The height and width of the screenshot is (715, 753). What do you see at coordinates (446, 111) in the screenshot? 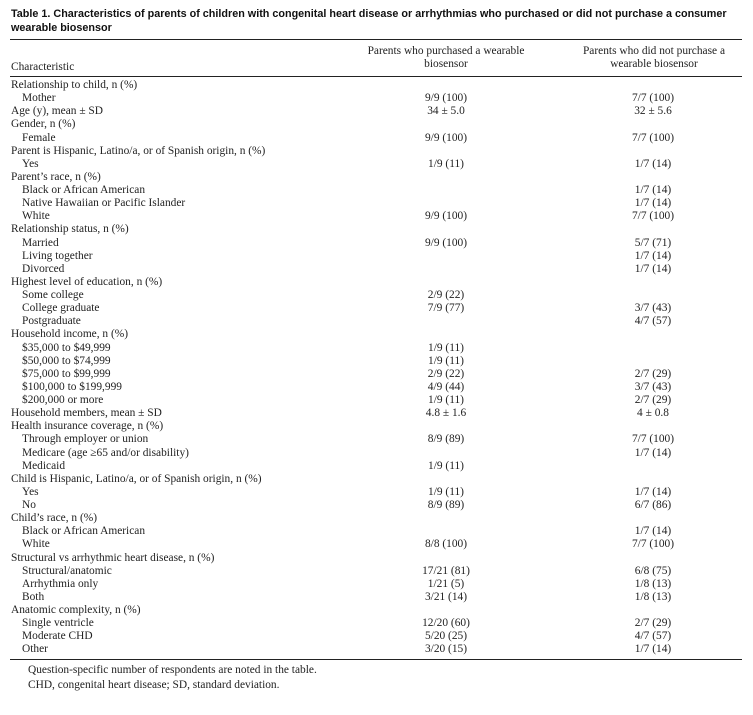
I see `purchased-value: 34 ± 5.0` at bounding box center [446, 111].